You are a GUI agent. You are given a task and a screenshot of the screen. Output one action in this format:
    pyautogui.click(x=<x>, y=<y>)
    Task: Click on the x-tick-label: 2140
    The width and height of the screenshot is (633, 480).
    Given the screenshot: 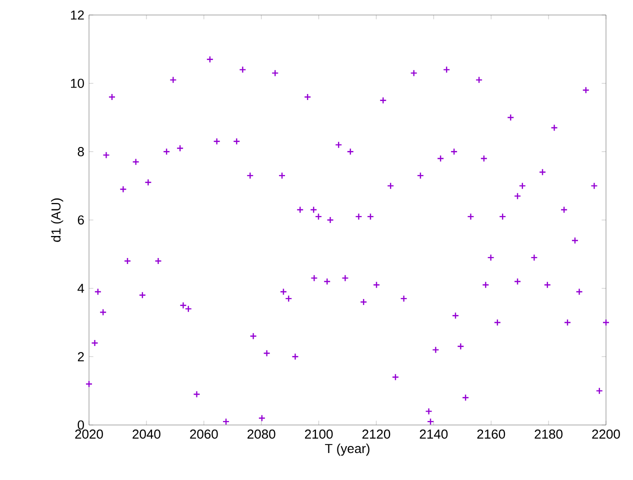 What is the action you would take?
    pyautogui.click(x=434, y=434)
    